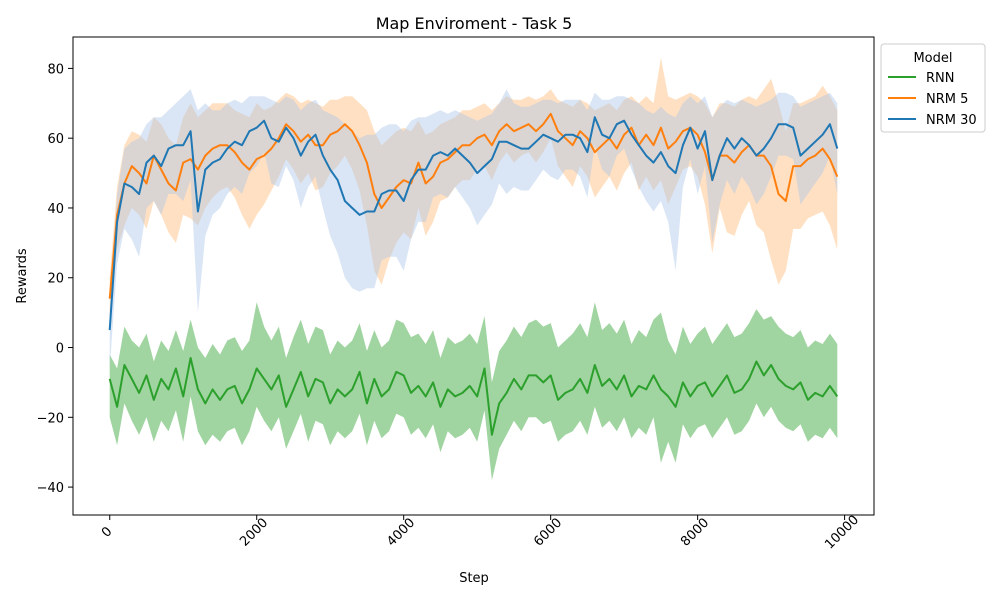 The height and width of the screenshot is (600, 1000). Describe the element at coordinates (55, 209) in the screenshot. I see `y-tick-label: 40` at that location.